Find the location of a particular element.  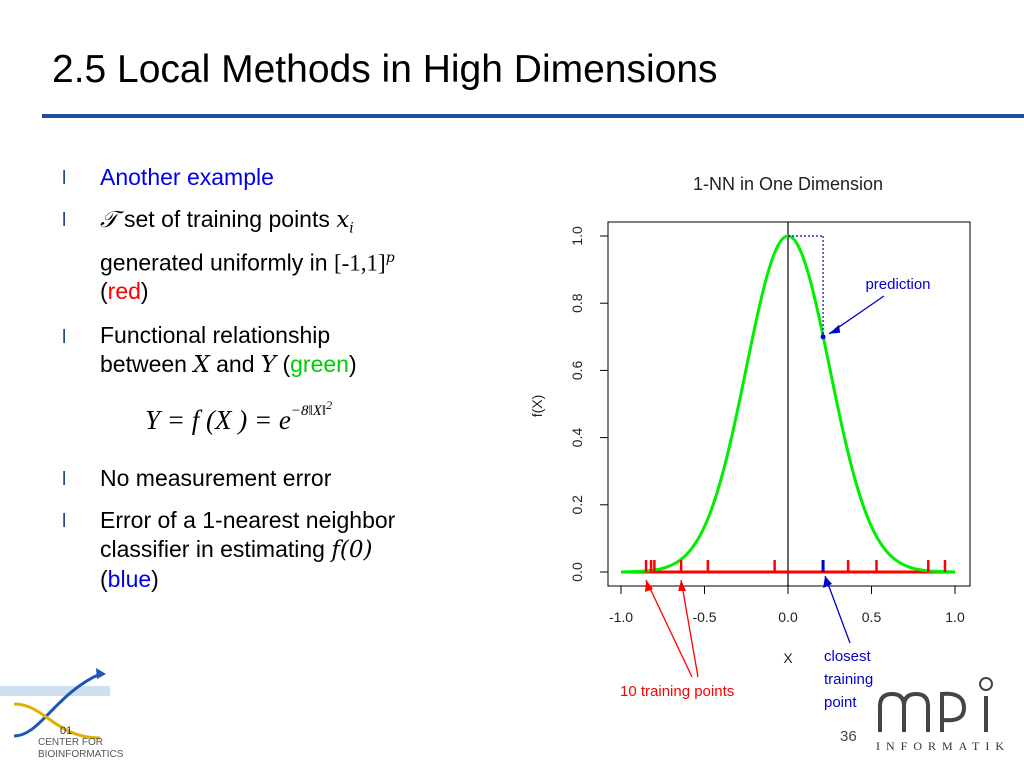

bullet-text: Error of a 1-nearest neighbor is located at coordinates (248, 520).